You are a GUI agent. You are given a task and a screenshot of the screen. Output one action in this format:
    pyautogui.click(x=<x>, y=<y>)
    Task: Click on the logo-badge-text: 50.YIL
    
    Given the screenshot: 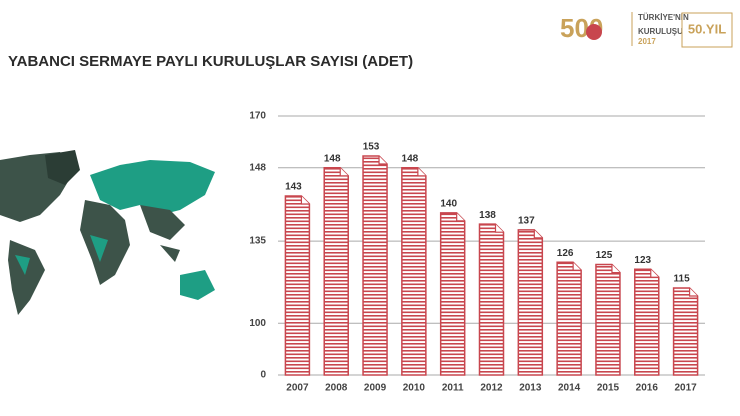 What is the action you would take?
    pyautogui.click(x=707, y=28)
    